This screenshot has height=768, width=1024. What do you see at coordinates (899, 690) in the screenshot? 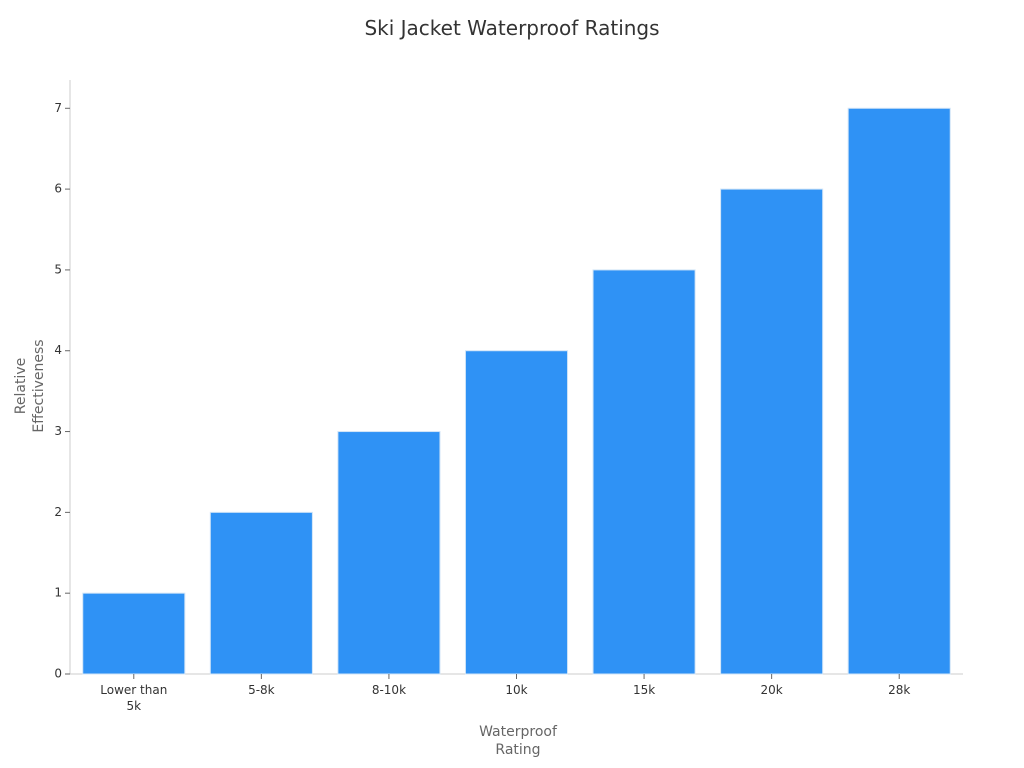
I see `x-tick-label: 28k` at bounding box center [899, 690].